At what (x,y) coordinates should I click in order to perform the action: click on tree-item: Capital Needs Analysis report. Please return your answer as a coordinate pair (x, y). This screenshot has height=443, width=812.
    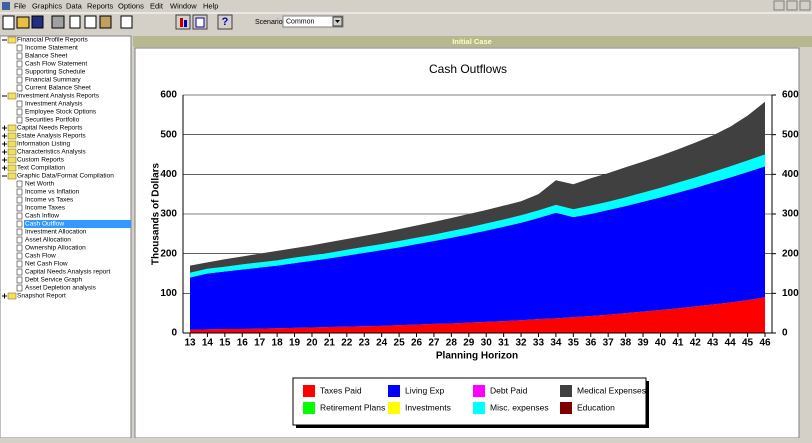
    Looking at the image, I should click on (67, 272).